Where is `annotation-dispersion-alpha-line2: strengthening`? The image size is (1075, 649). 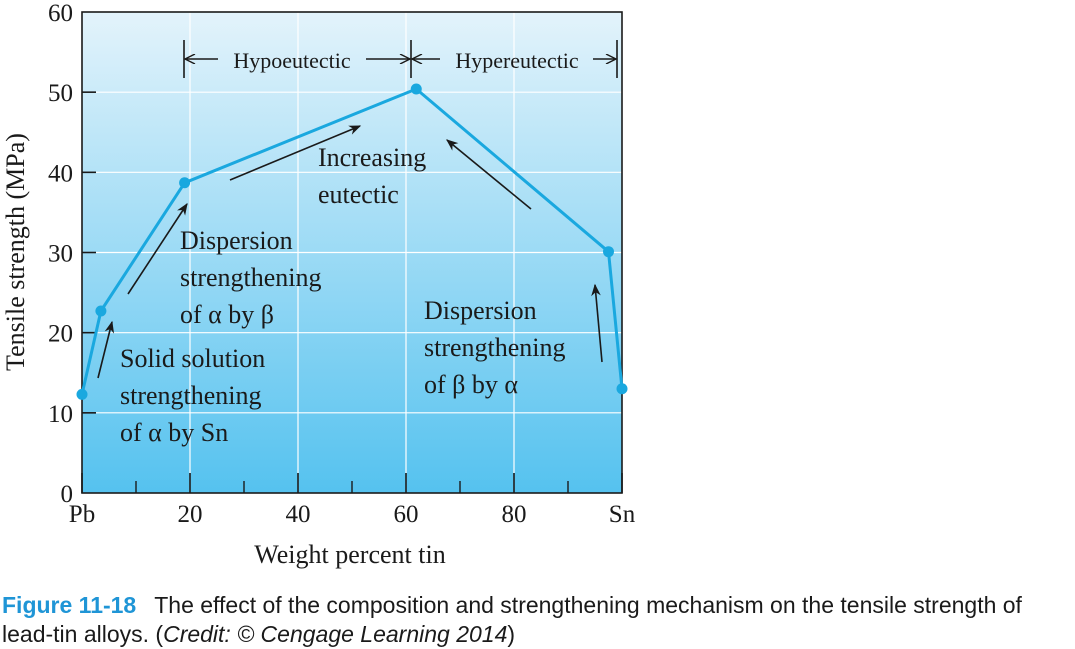 annotation-dispersion-alpha-line2: strengthening is located at coordinates (251, 277).